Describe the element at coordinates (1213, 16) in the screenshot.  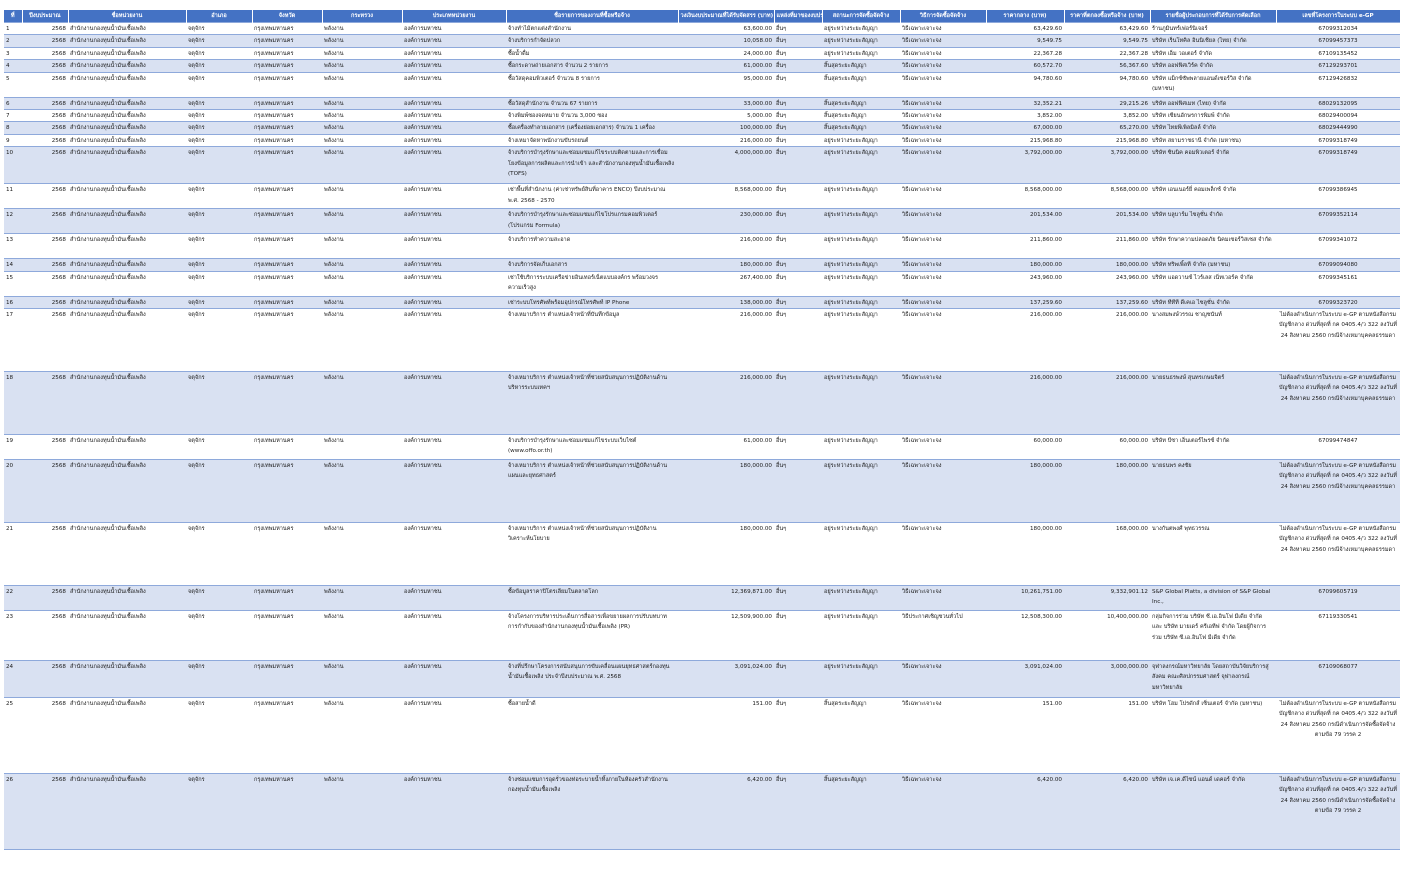
I see `header-cell: รายชื่อผู้ประกอบการที่ได้รับการคัดเลือก` at that location.